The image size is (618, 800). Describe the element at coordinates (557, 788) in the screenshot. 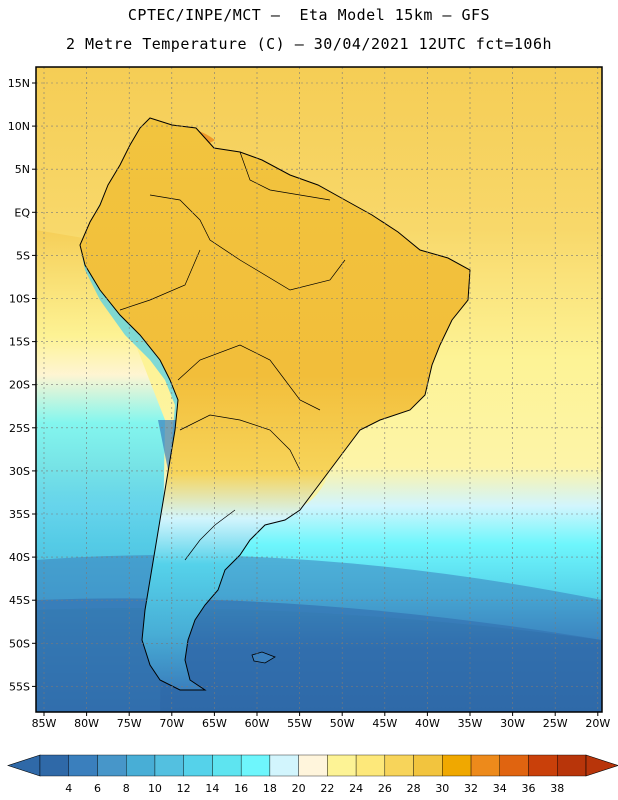

I see `color-bar-label: 38` at that location.